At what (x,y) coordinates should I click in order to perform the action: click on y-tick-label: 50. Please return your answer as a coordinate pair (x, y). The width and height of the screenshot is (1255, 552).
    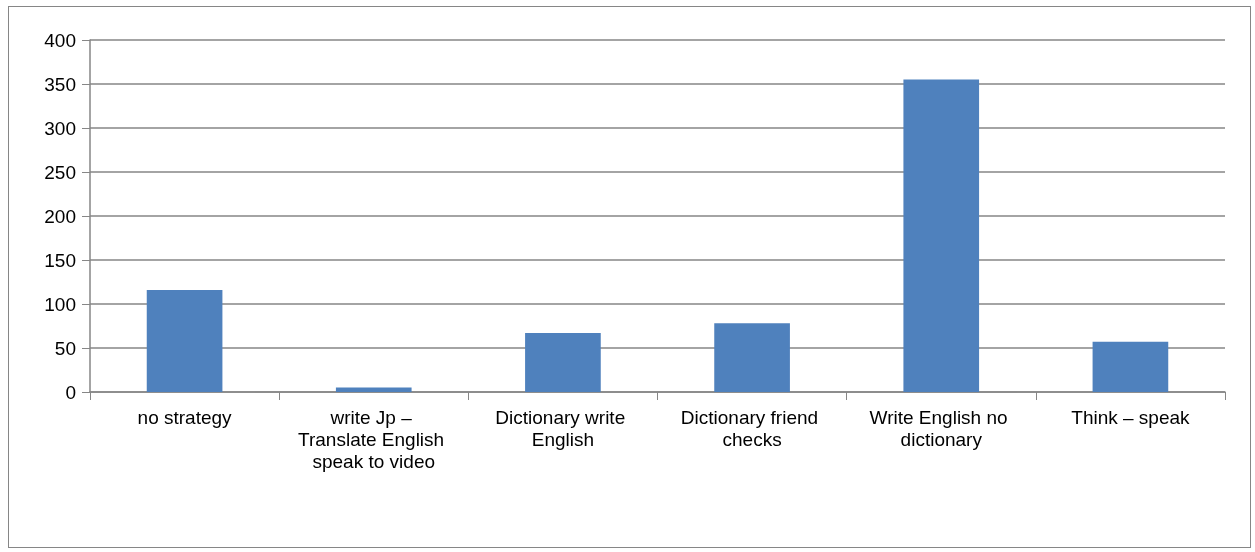
    Looking at the image, I should click on (65, 348).